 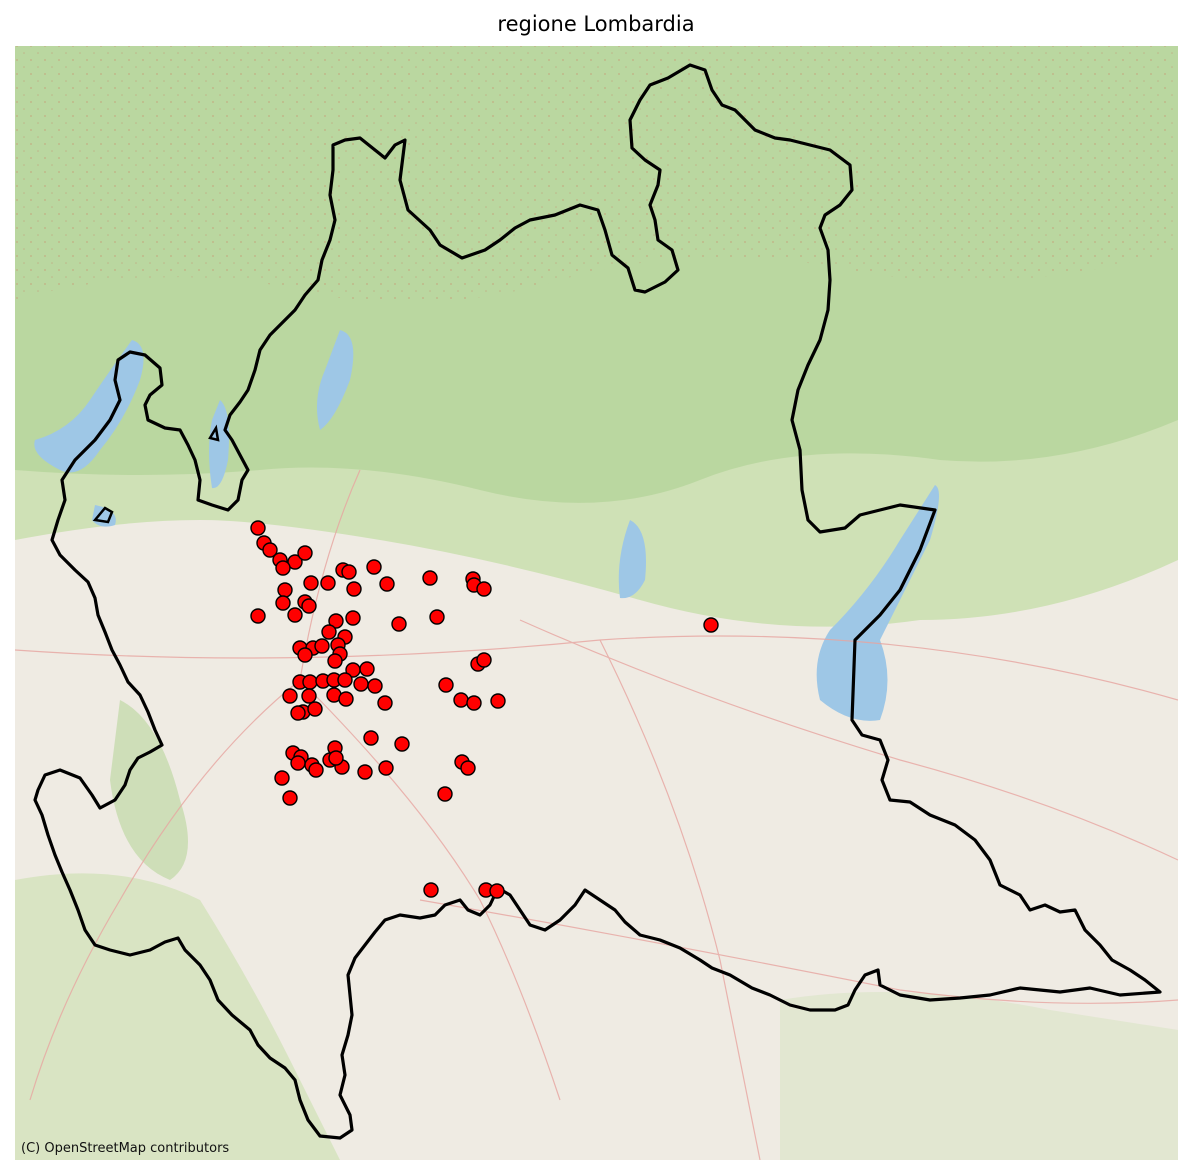 What do you see at coordinates (103, 515) in the screenshot?
I see `enclave-boundary` at bounding box center [103, 515].